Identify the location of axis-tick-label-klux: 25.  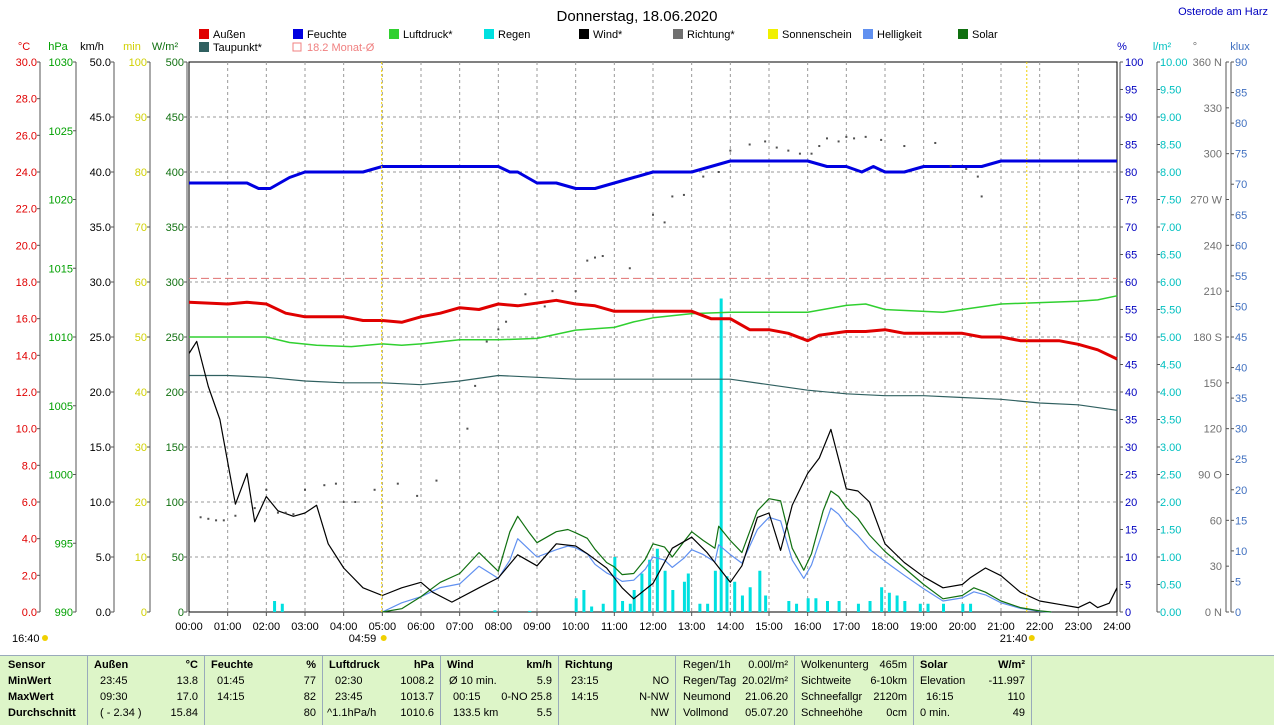
(1241, 460).